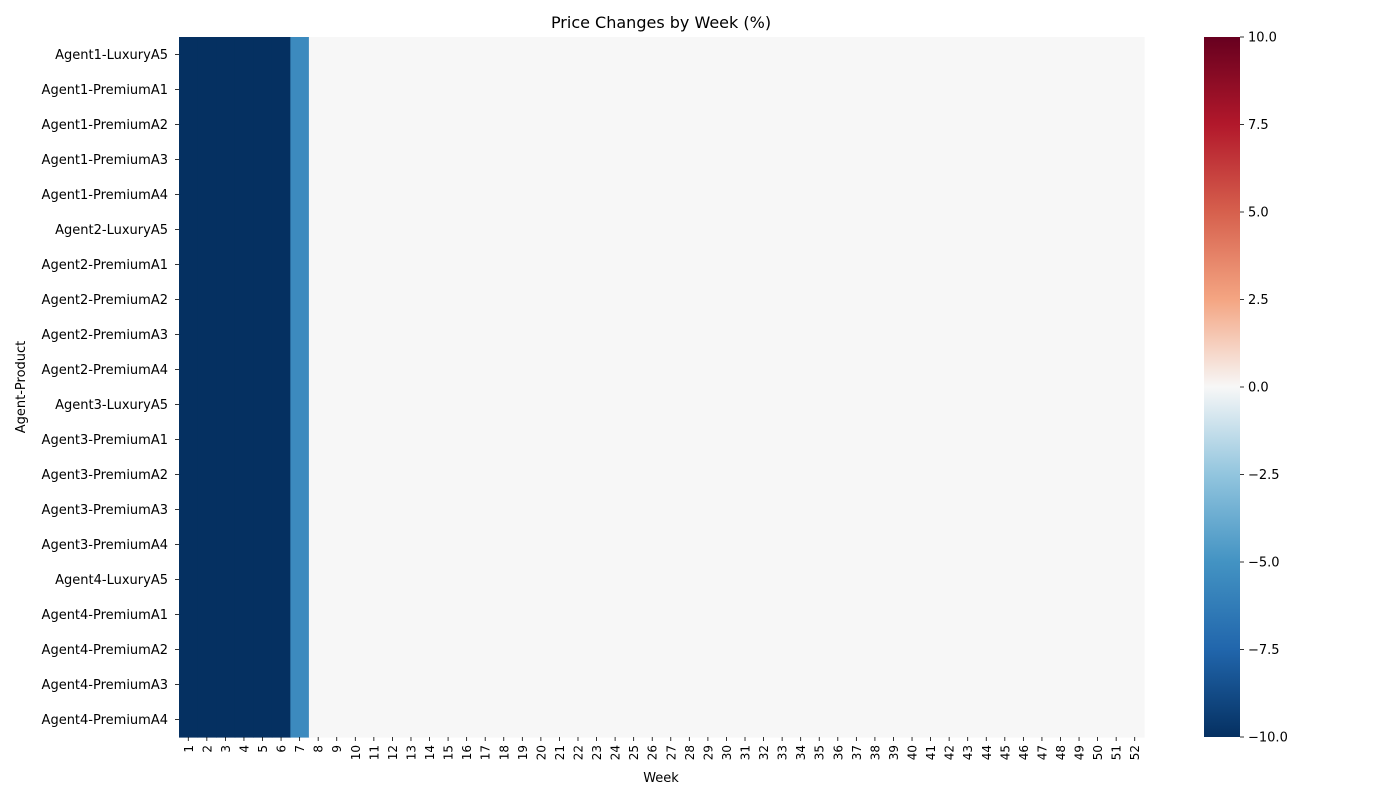  I want to click on y-tick-label: Agent3-PremiumA2, so click(105, 475).